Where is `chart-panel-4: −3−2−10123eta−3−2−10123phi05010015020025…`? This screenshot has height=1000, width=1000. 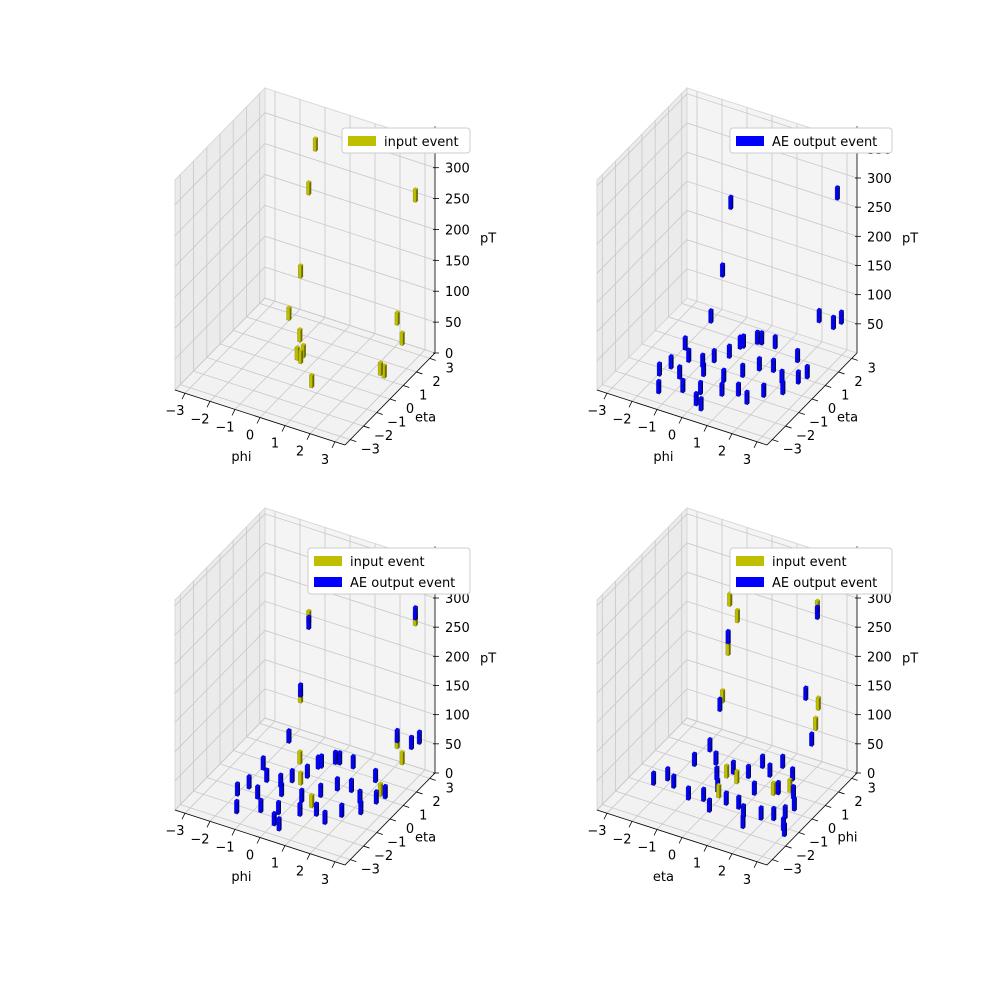
chart-panel-4: −3−2−10123eta−3−2−10123phi05010015020025… is located at coordinates (752, 697).